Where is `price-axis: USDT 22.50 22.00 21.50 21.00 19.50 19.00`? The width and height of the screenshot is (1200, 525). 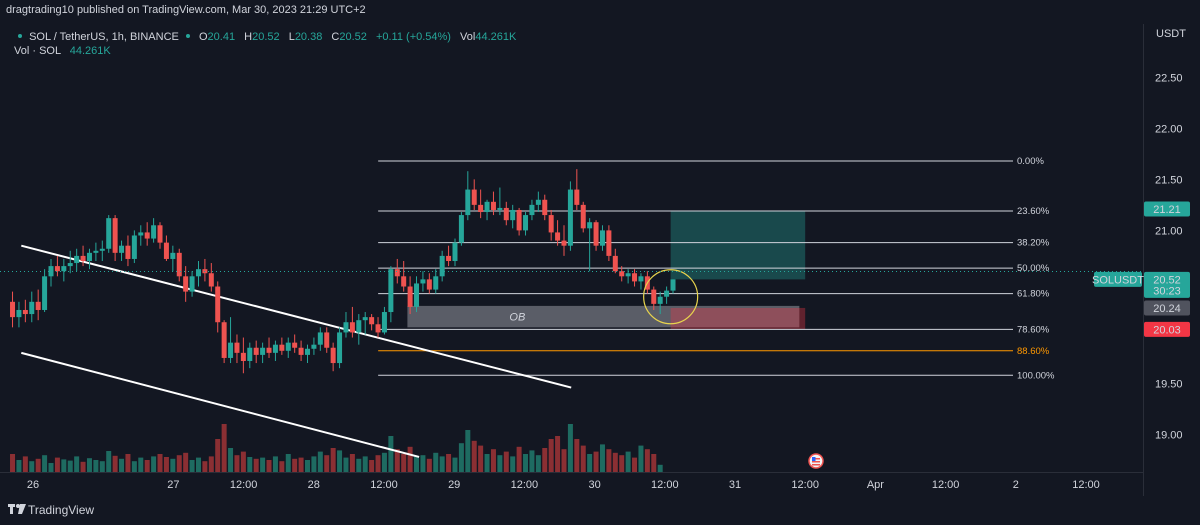 price-axis: USDT 22.50 22.00 21.50 21.00 19.50 19.00 is located at coordinates (1170, 234).